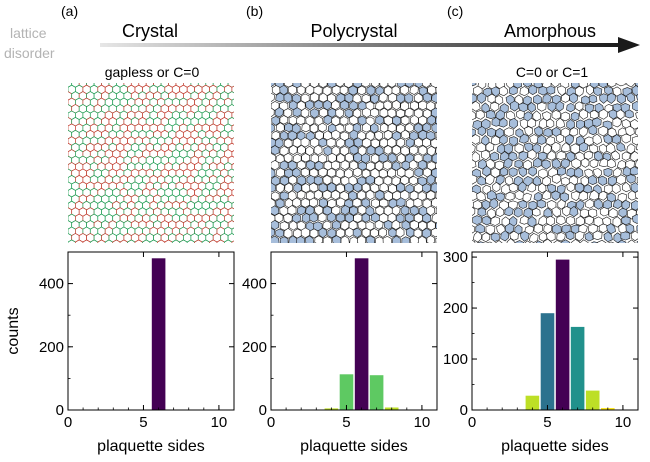 This screenshot has height=462, width=650. What do you see at coordinates (422, 422) in the screenshot?
I see `x-tick-label: 10` at bounding box center [422, 422].